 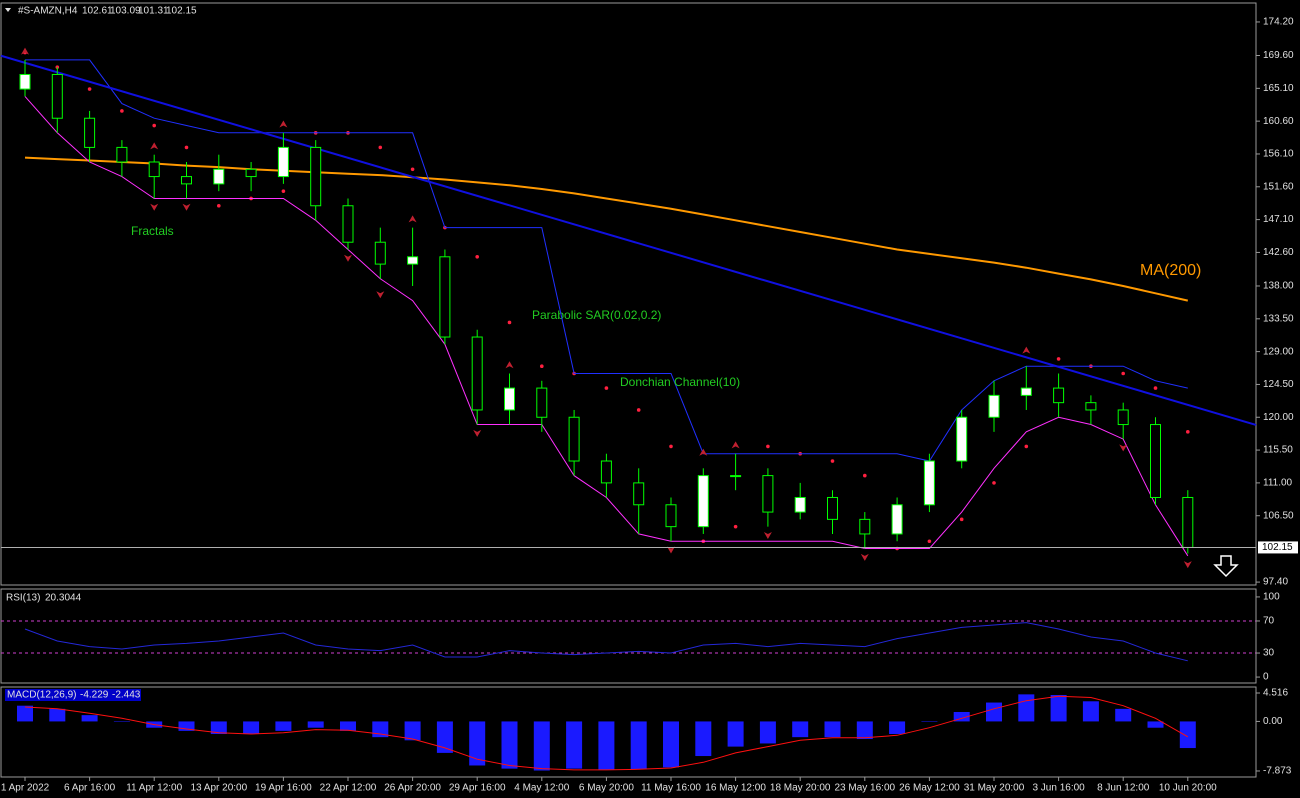 What do you see at coordinates (735, 788) in the screenshot?
I see `x-tick-label: 16 May 12:00` at bounding box center [735, 788].